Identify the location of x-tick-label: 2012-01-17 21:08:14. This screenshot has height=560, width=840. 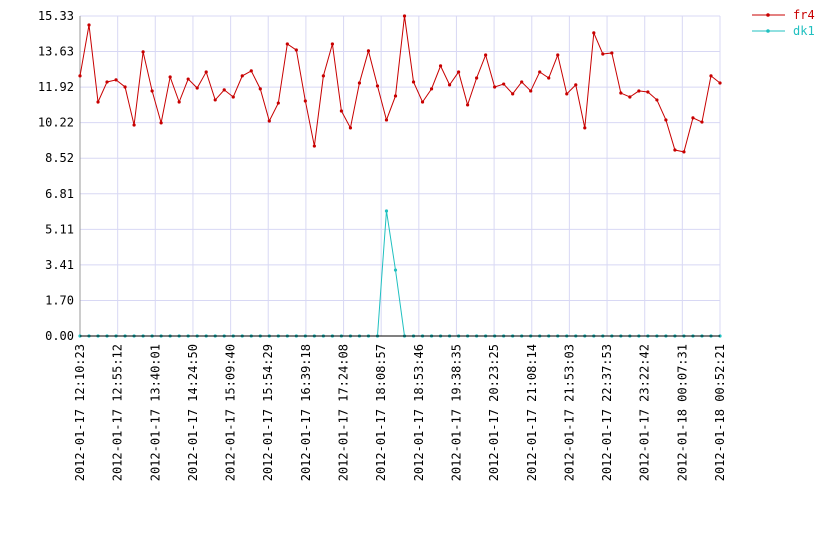
(532, 412).